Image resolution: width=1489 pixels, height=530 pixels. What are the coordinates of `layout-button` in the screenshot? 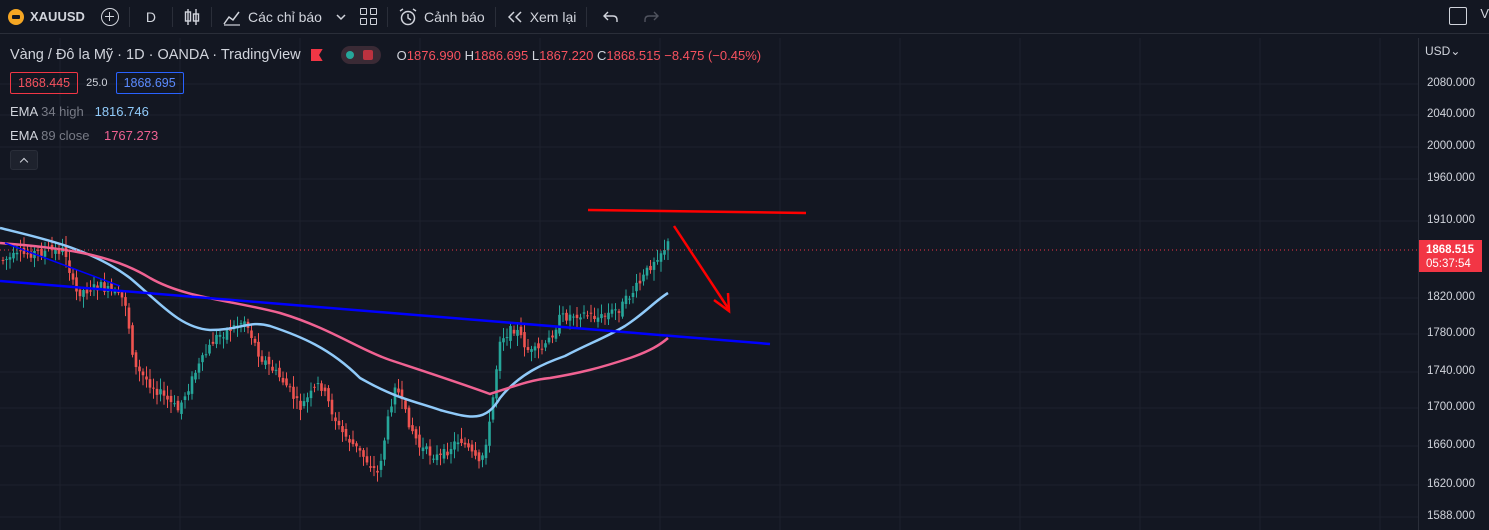 It's located at (368, 17).